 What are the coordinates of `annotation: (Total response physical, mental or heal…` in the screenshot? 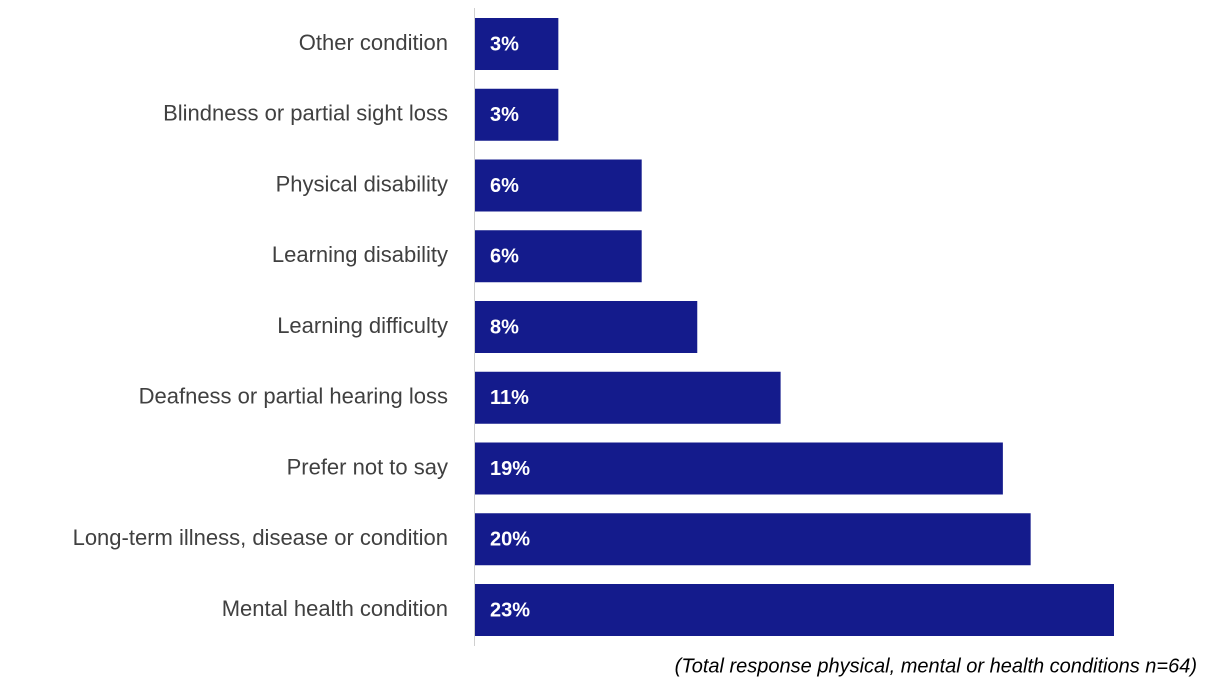 It's located at (936, 666).